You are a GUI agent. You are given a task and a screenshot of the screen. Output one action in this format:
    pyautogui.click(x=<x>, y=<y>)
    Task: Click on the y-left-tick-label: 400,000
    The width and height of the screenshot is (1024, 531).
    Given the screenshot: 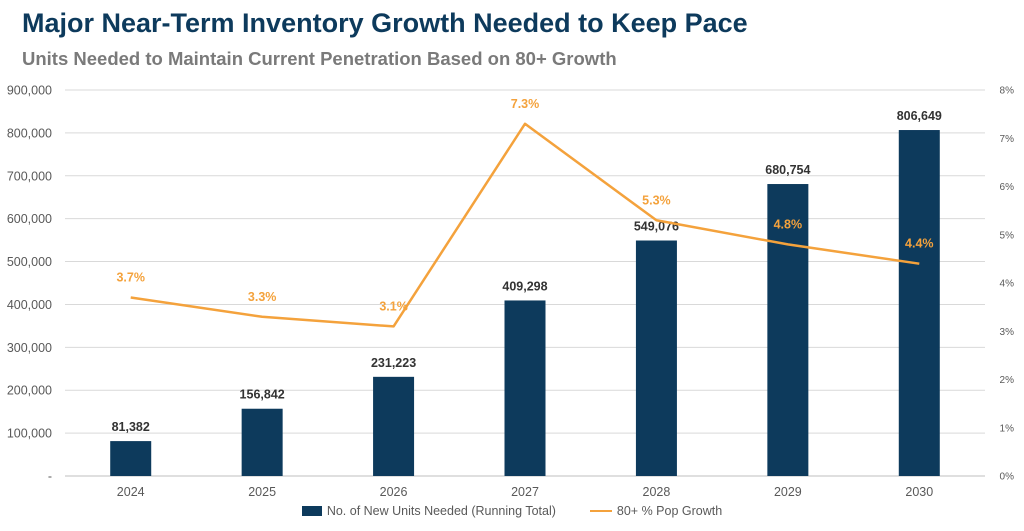 What is the action you would take?
    pyautogui.click(x=29, y=305)
    